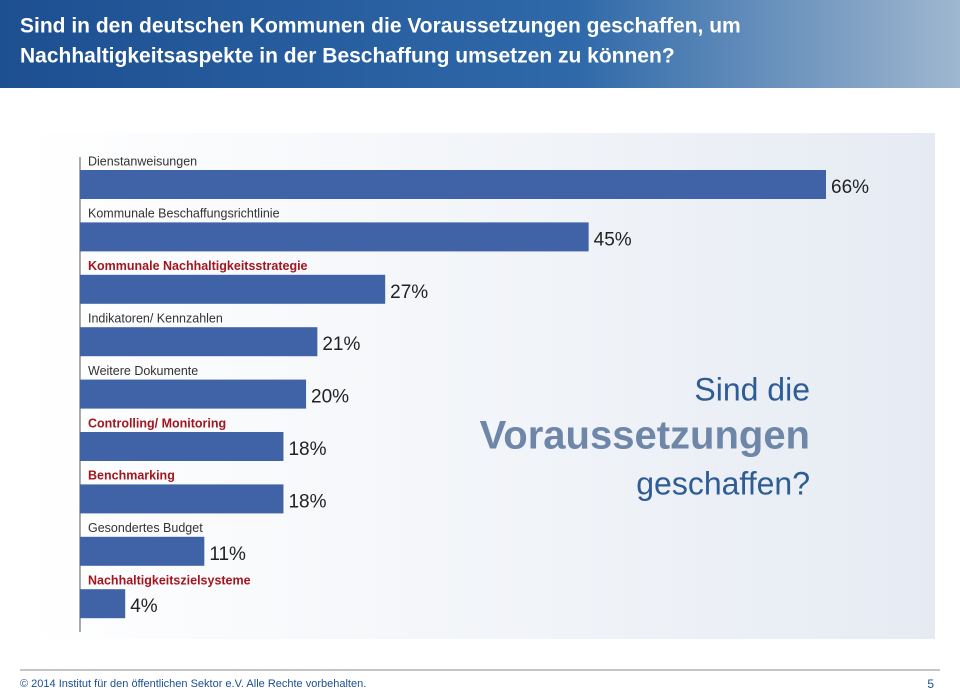 The width and height of the screenshot is (960, 692). What do you see at coordinates (155, 318) in the screenshot?
I see `category-label: Indikatoren/ Kennzahlen` at bounding box center [155, 318].